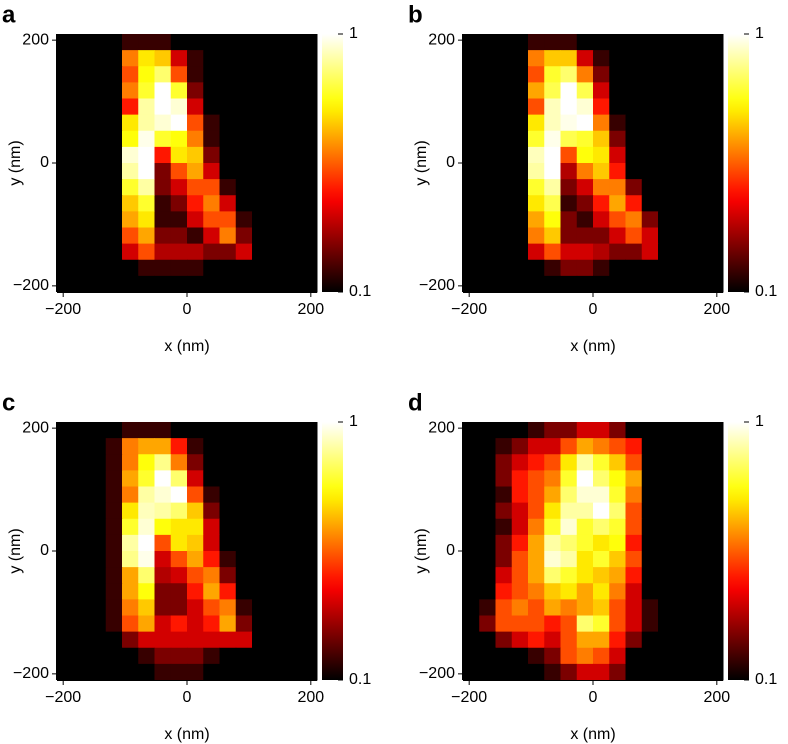  I want to click on x-tick-label: 200, so click(310, 697).